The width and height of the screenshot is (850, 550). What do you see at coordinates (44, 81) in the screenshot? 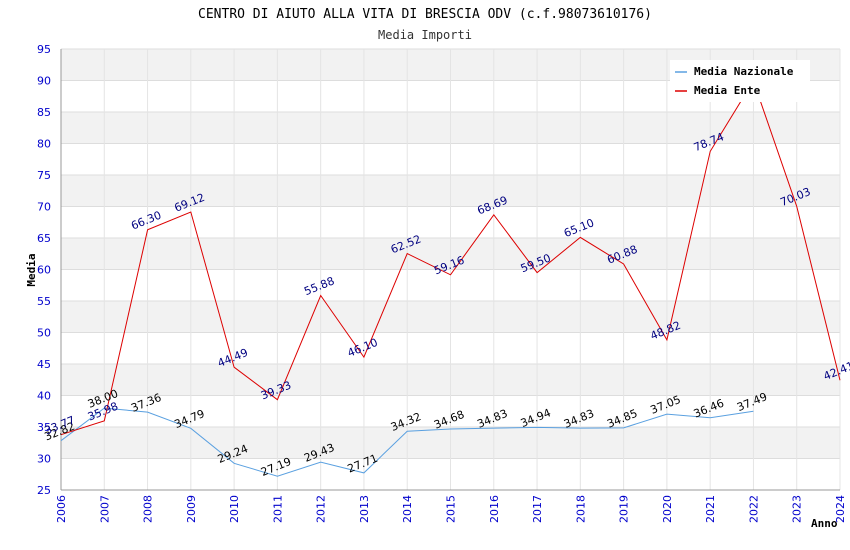
I see `y-tick-label: 90` at bounding box center [44, 81].